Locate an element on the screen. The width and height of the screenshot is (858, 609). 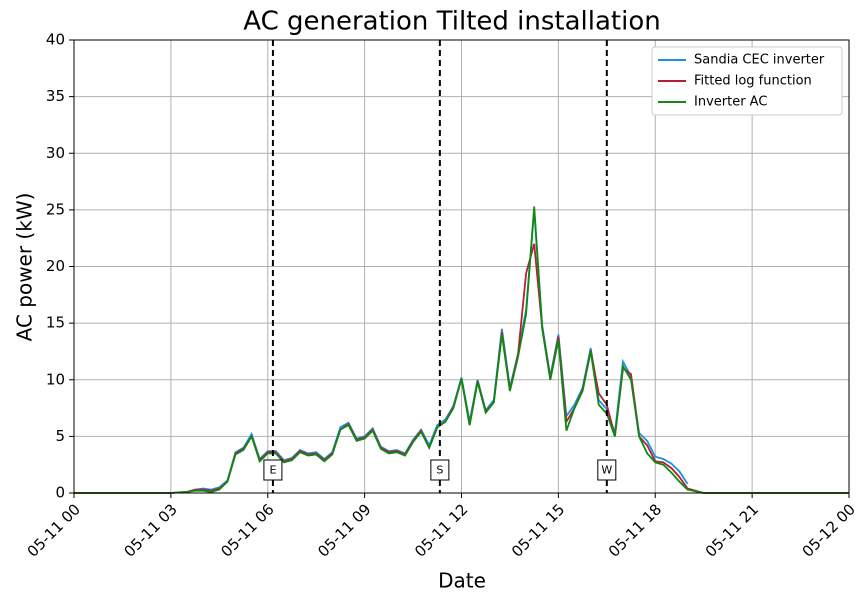
legend-label: Inverter AC is located at coordinates (730, 102).